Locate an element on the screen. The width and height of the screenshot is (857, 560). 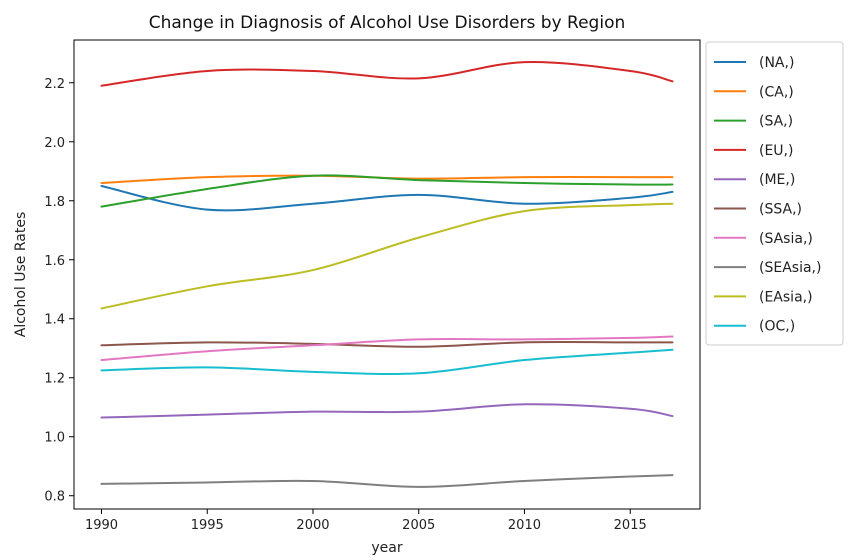
y-tick-label: 1.8 is located at coordinates (54, 202).